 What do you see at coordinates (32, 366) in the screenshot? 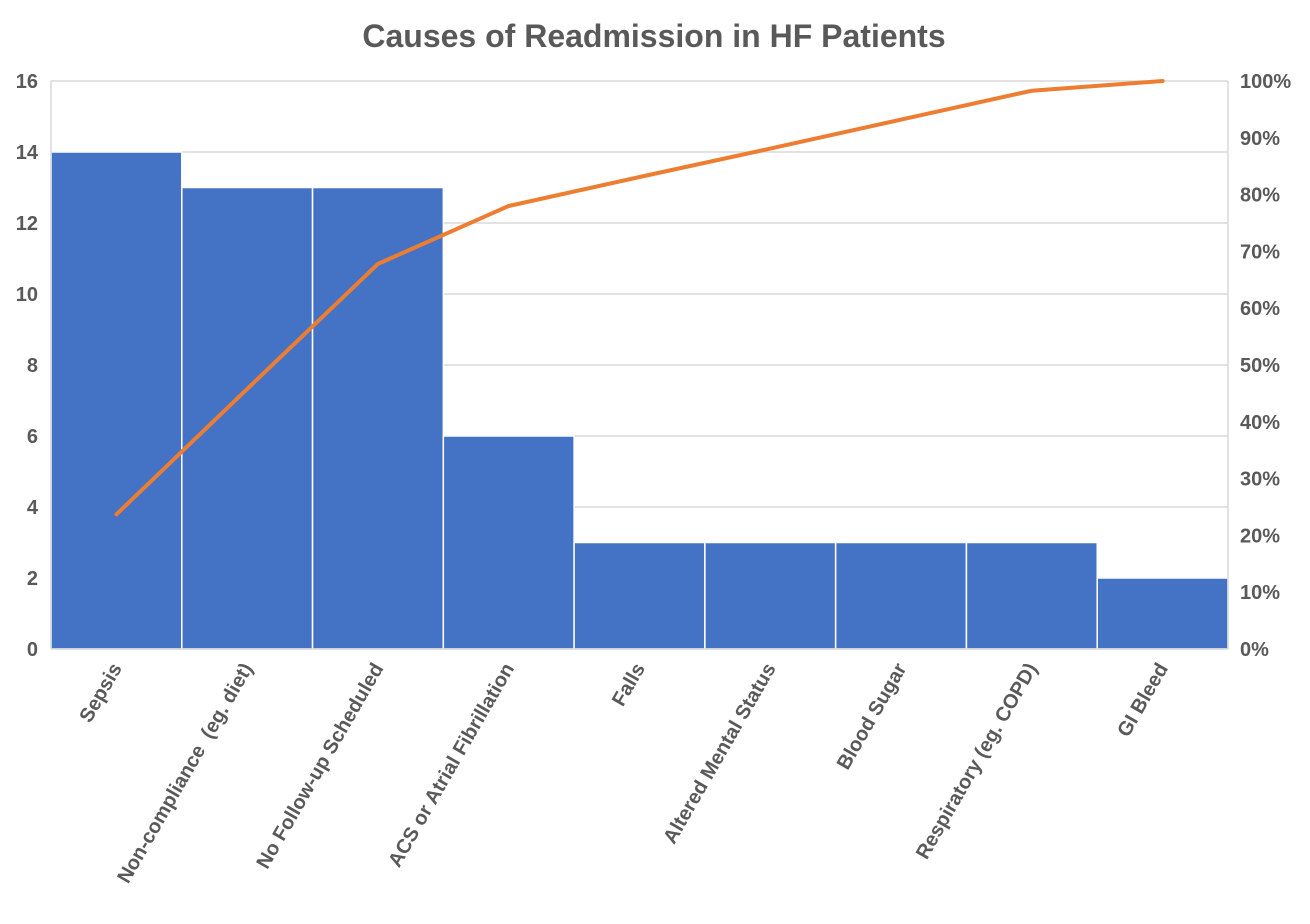
I see `y-left-tick-label: 8` at bounding box center [32, 366].